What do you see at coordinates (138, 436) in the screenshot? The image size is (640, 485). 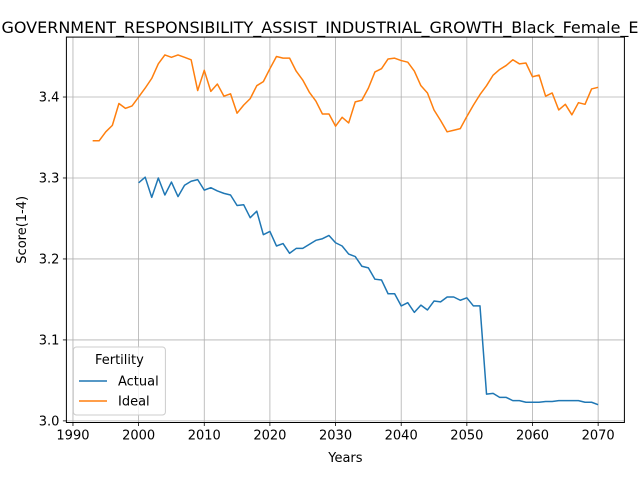 I see `x-tick-label: 2000` at bounding box center [138, 436].